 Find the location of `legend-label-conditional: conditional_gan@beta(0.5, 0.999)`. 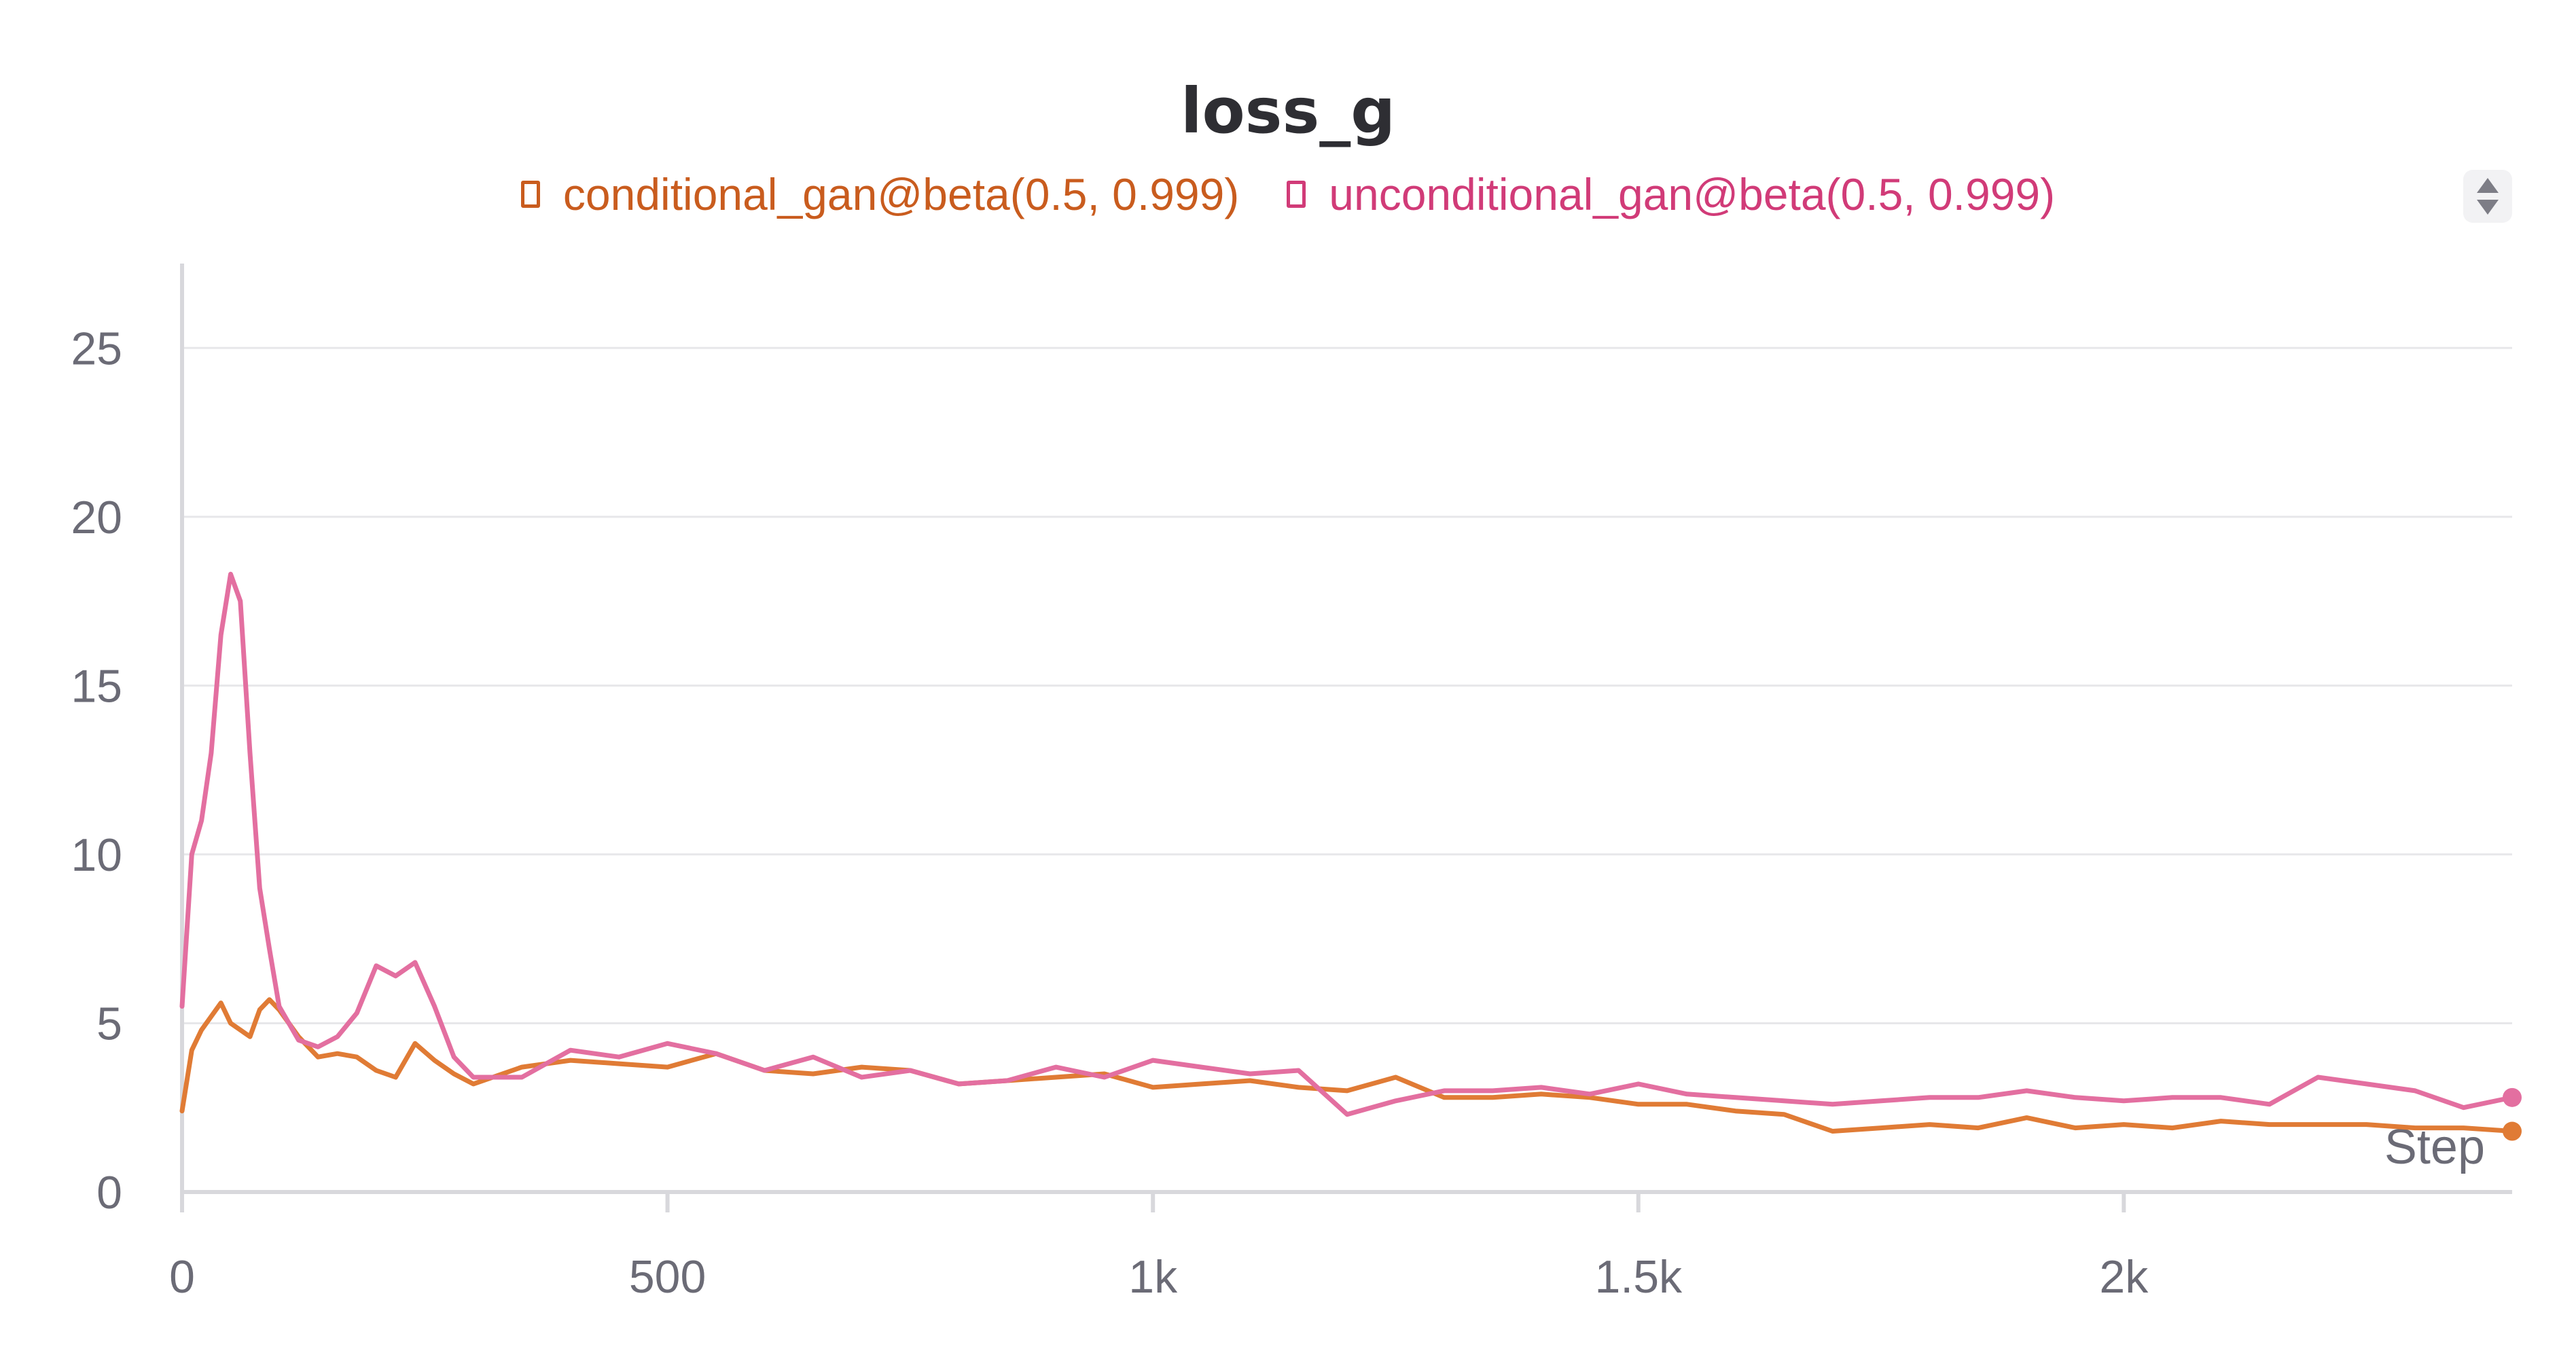

legend-label-conditional: conditional_gan@beta(0.5, 0.999) is located at coordinates (901, 194).